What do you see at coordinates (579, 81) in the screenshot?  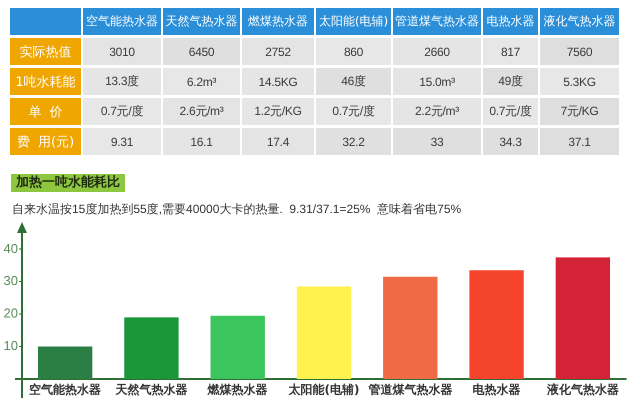 I see `data-label: 5.3KG` at bounding box center [579, 81].